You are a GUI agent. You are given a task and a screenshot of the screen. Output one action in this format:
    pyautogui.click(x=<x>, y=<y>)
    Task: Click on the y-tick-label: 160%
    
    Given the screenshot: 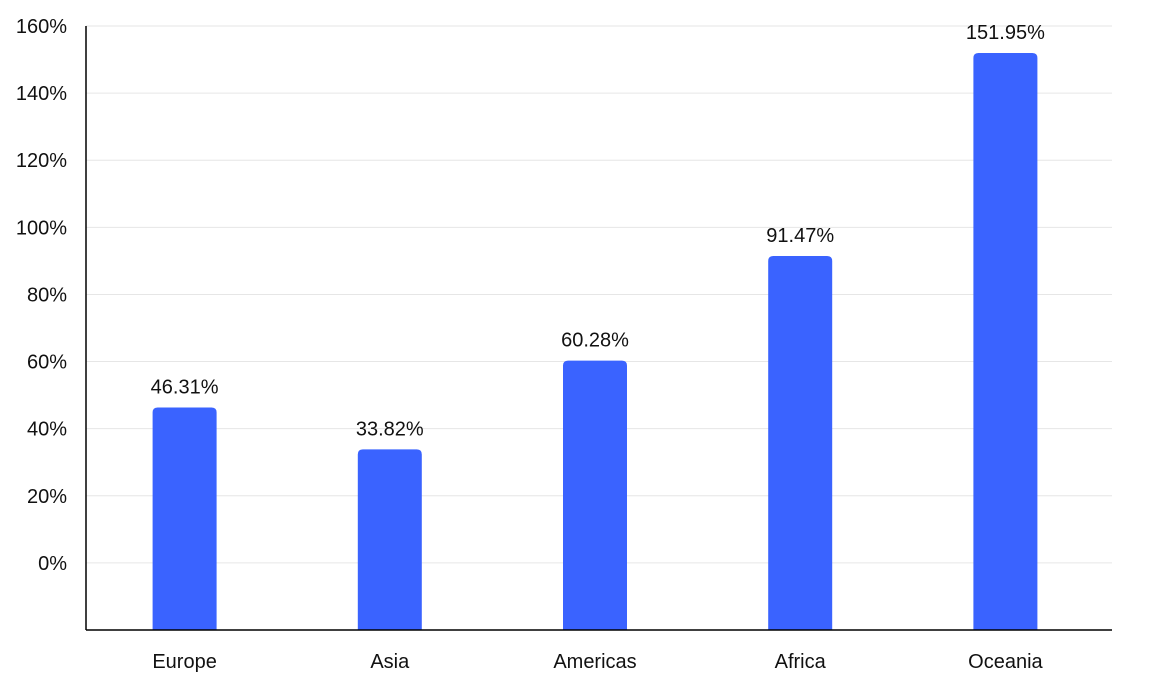 What is the action you would take?
    pyautogui.click(x=41, y=27)
    